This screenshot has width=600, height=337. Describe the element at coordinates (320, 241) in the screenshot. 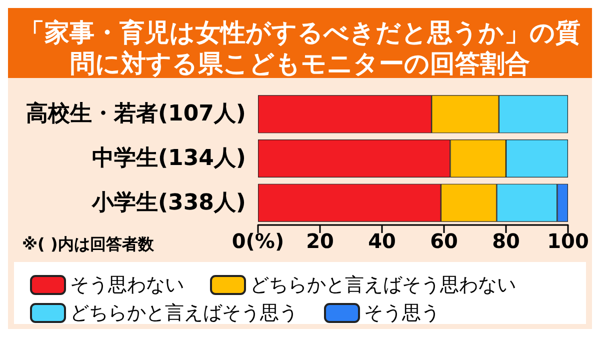

I see `x-tick-label: 20` at that location.